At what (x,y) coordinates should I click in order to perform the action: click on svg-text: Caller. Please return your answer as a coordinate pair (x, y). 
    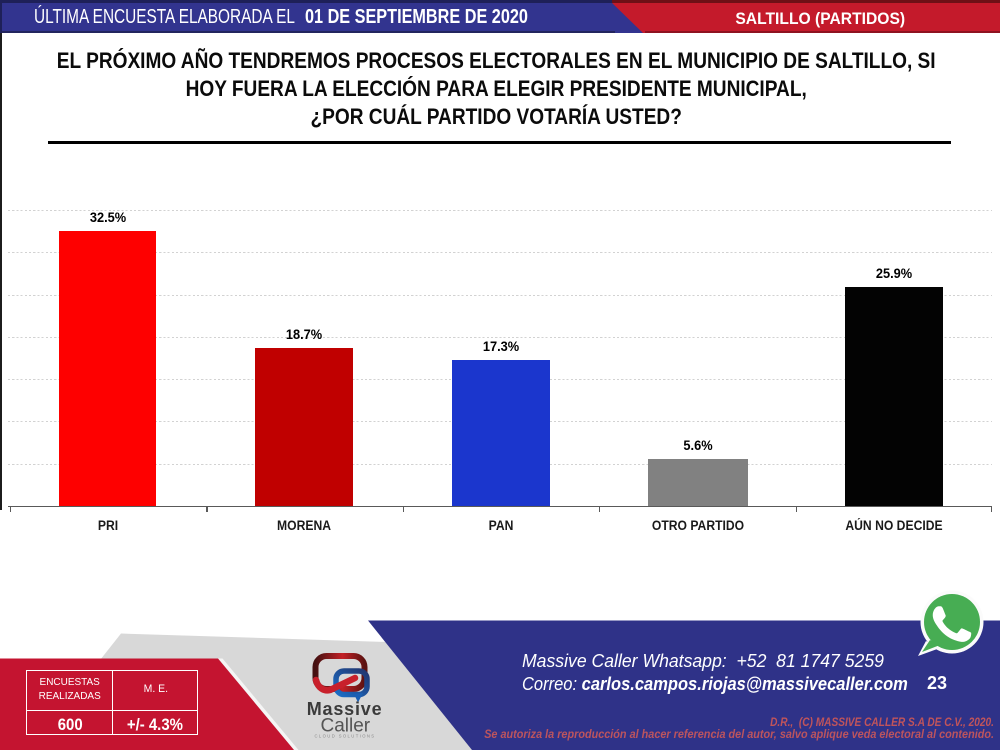
    Looking at the image, I should click on (345, 726).